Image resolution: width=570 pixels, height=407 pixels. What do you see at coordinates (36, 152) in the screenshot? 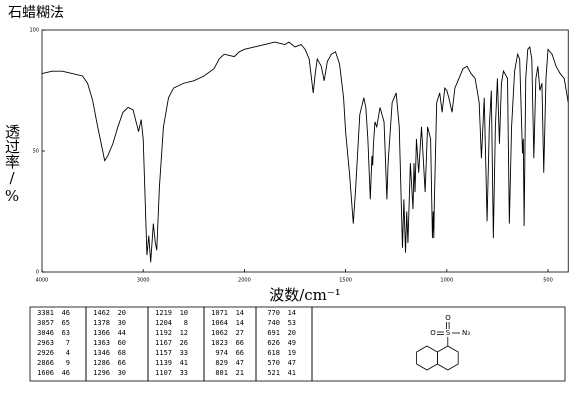
I see `y-tick-label: 50` at bounding box center [36, 152].